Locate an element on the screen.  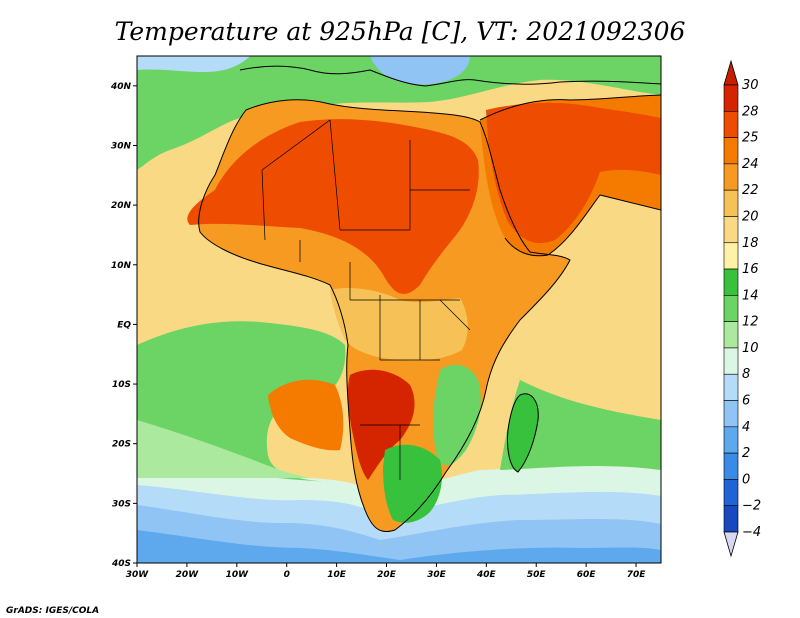
colorbar-label: 2 is located at coordinates (746, 453).